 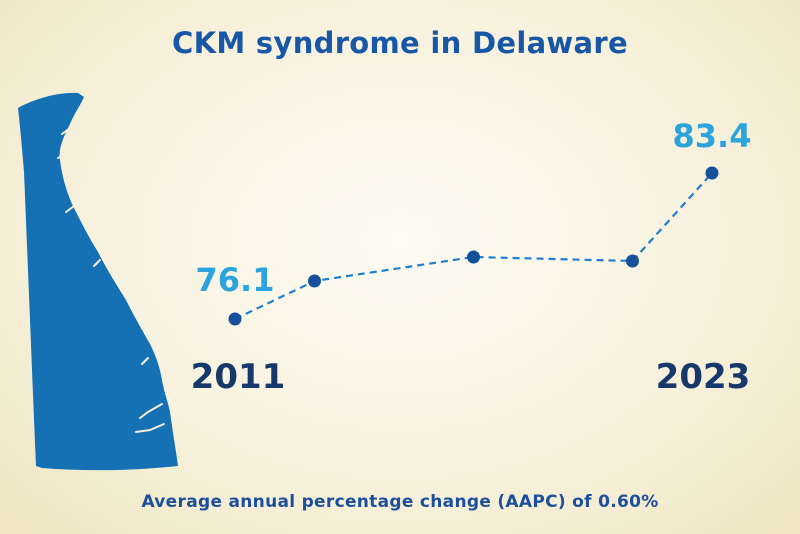 I want to click on map-inlets, so click(x=111, y=280).